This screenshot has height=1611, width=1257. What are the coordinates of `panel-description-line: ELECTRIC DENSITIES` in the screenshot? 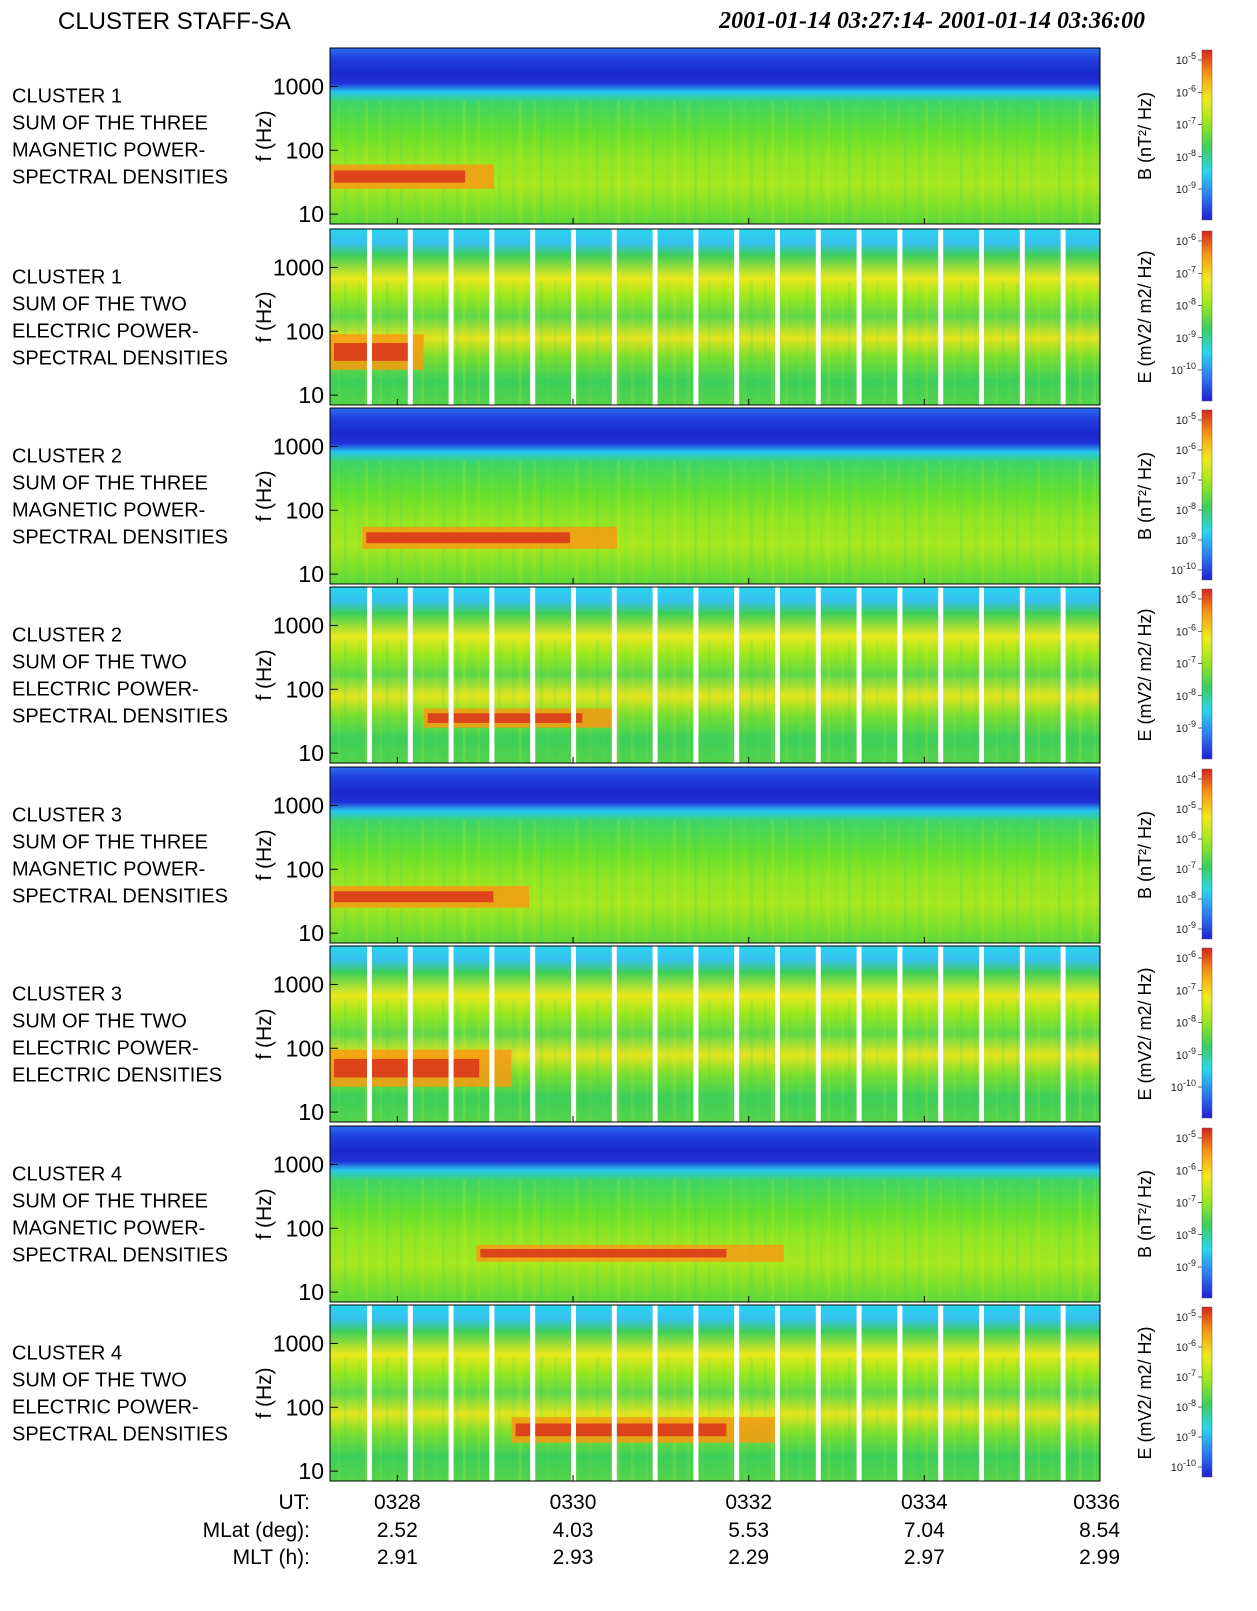 It's located at (117, 1076).